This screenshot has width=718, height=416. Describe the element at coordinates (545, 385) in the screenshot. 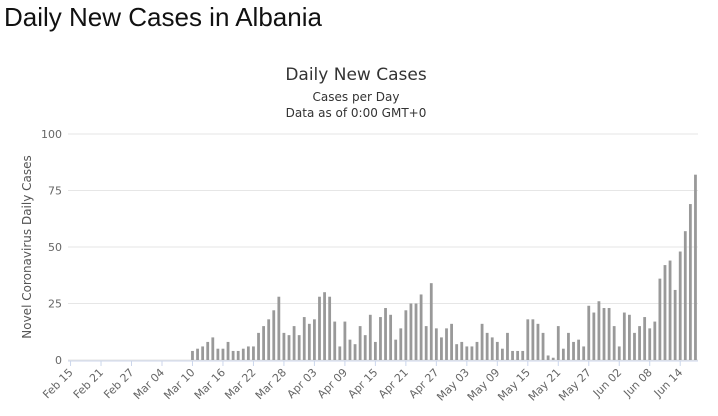

I see `x-tick-label: May 21` at that location.